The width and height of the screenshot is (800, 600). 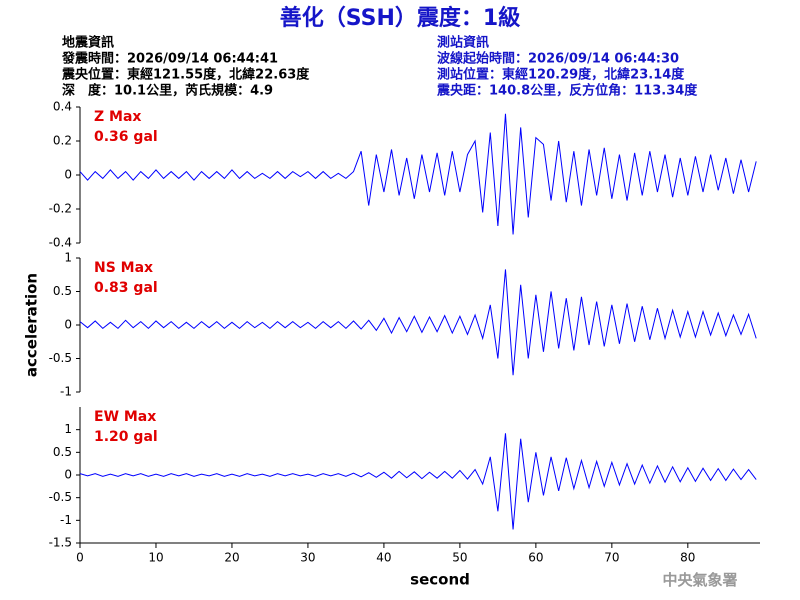 What do you see at coordinates (60, 543) in the screenshot?
I see `y-tick-label: -1.5` at bounding box center [60, 543].